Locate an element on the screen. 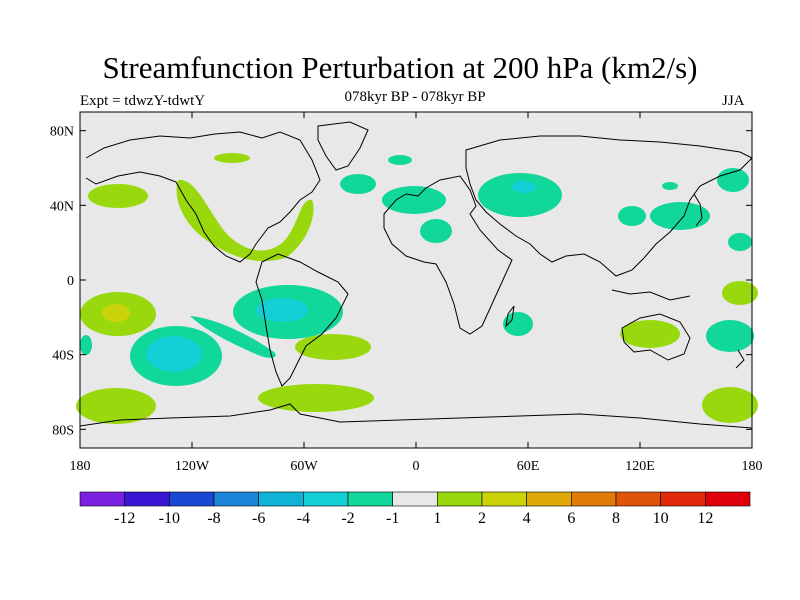 The image size is (800, 600). lat-tick-label: 40N is located at coordinates (62, 206).